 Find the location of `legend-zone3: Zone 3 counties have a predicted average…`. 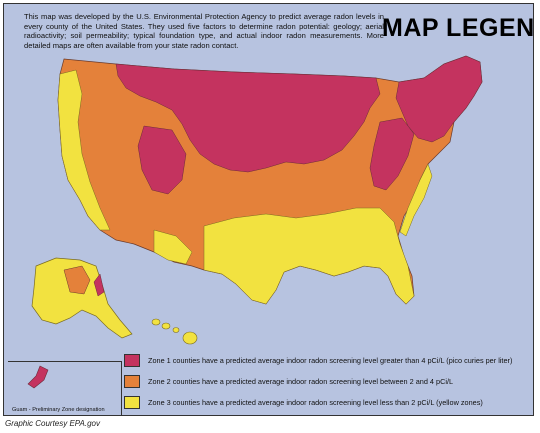

legend-zone3: Zone 3 counties have a predicted average… is located at coordinates (328, 402).